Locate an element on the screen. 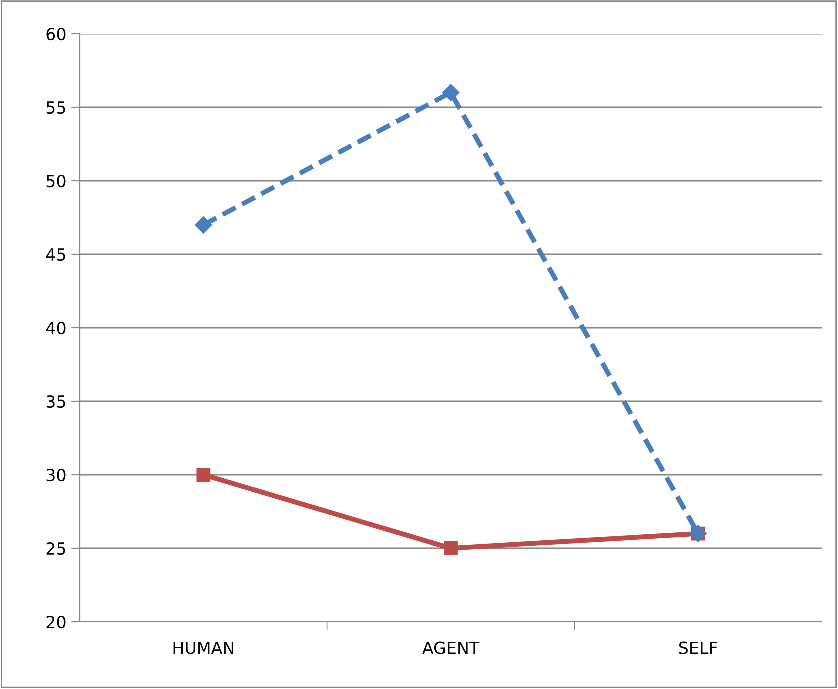  x-tick-label: AGENT is located at coordinates (451, 648).